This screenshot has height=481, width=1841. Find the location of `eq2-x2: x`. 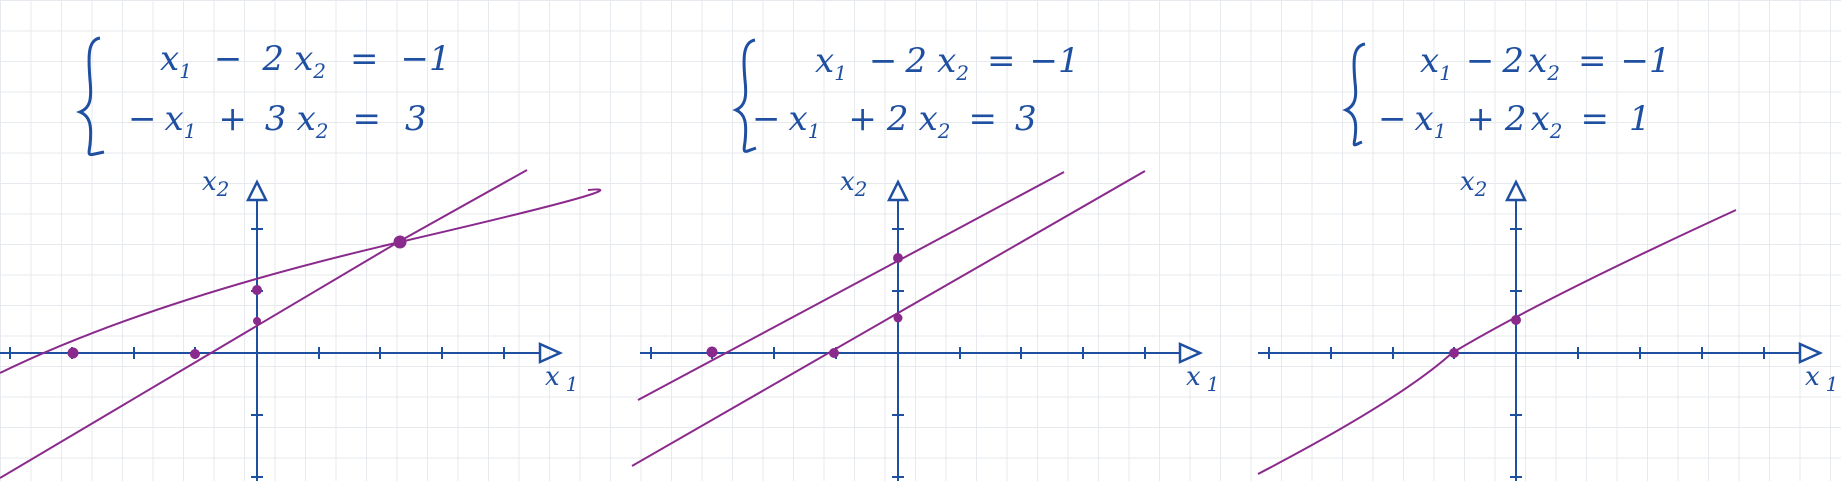

eq2-x2: x is located at coordinates (306, 119).